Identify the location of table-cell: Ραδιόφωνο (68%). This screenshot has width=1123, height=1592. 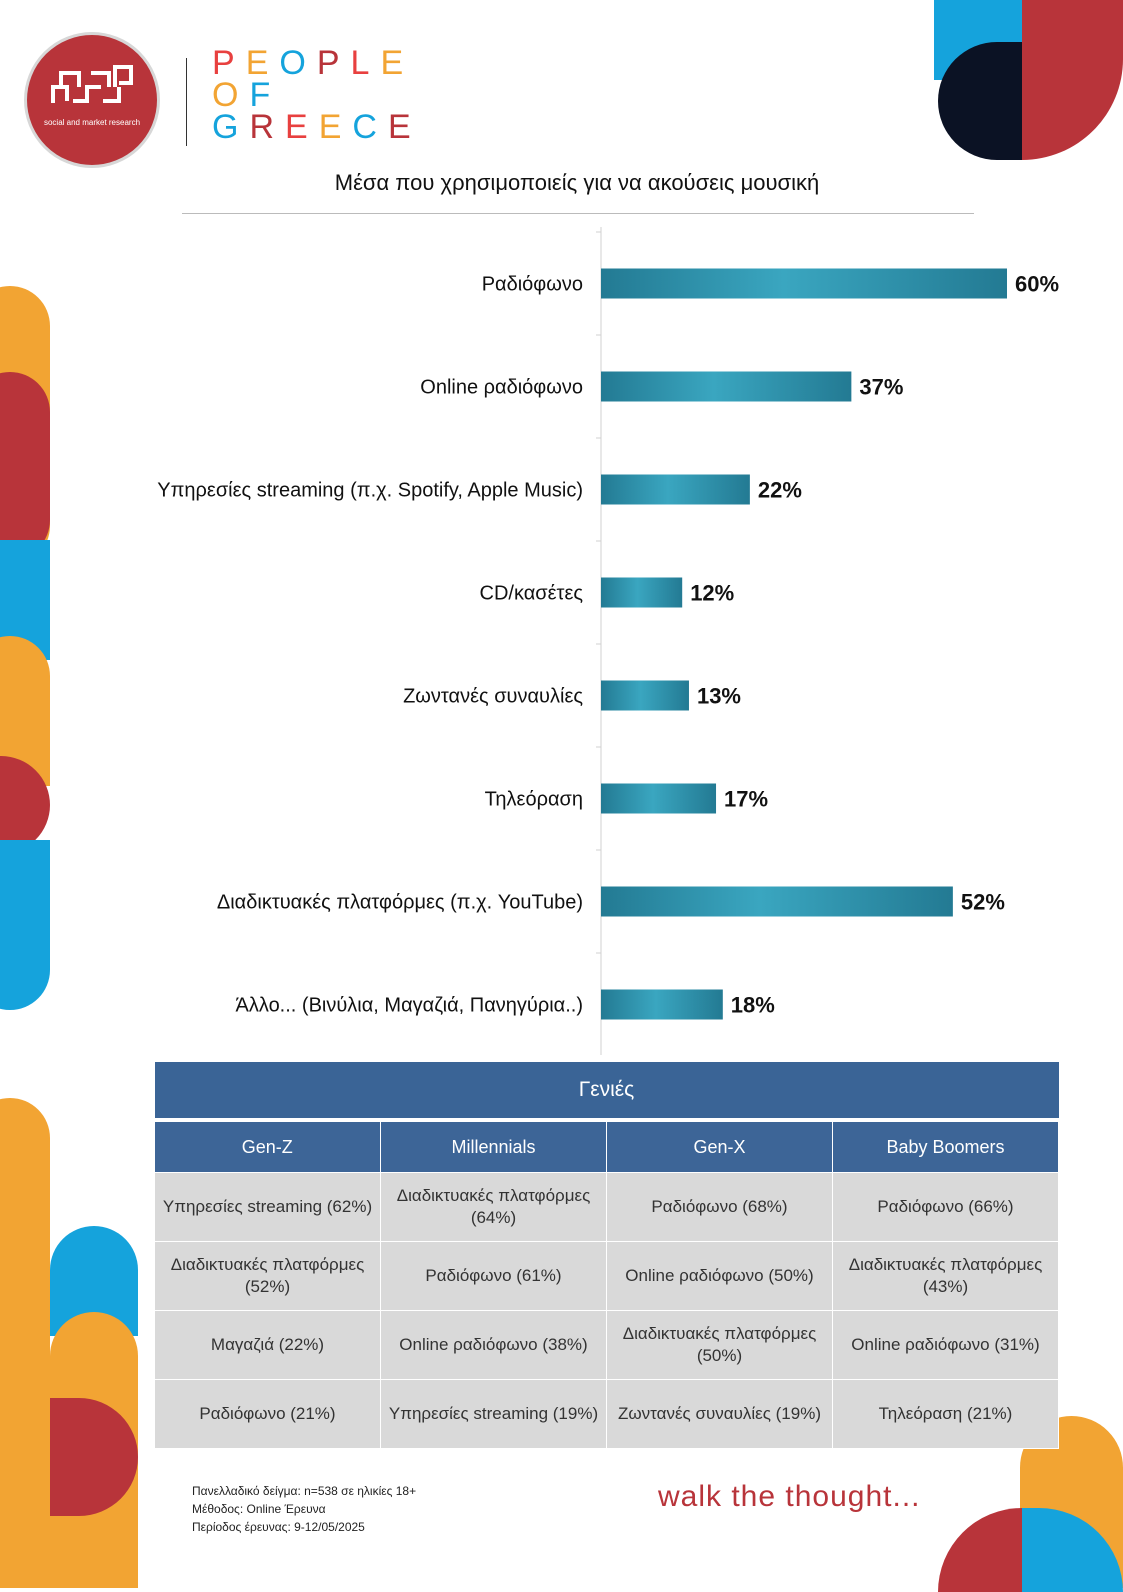
(719, 1207).